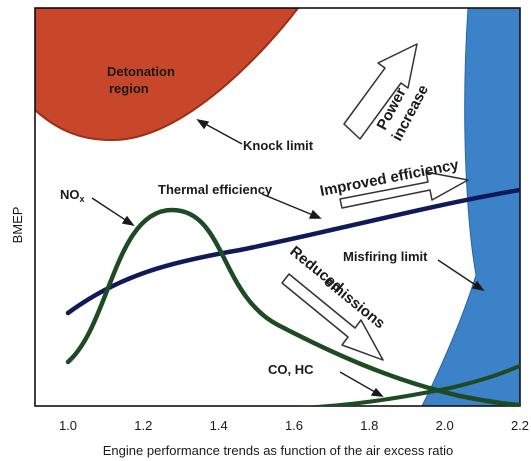 This screenshot has height=461, width=531. What do you see at coordinates (291, 206) in the screenshot?
I see `thermal-efficiency-leader` at bounding box center [291, 206].